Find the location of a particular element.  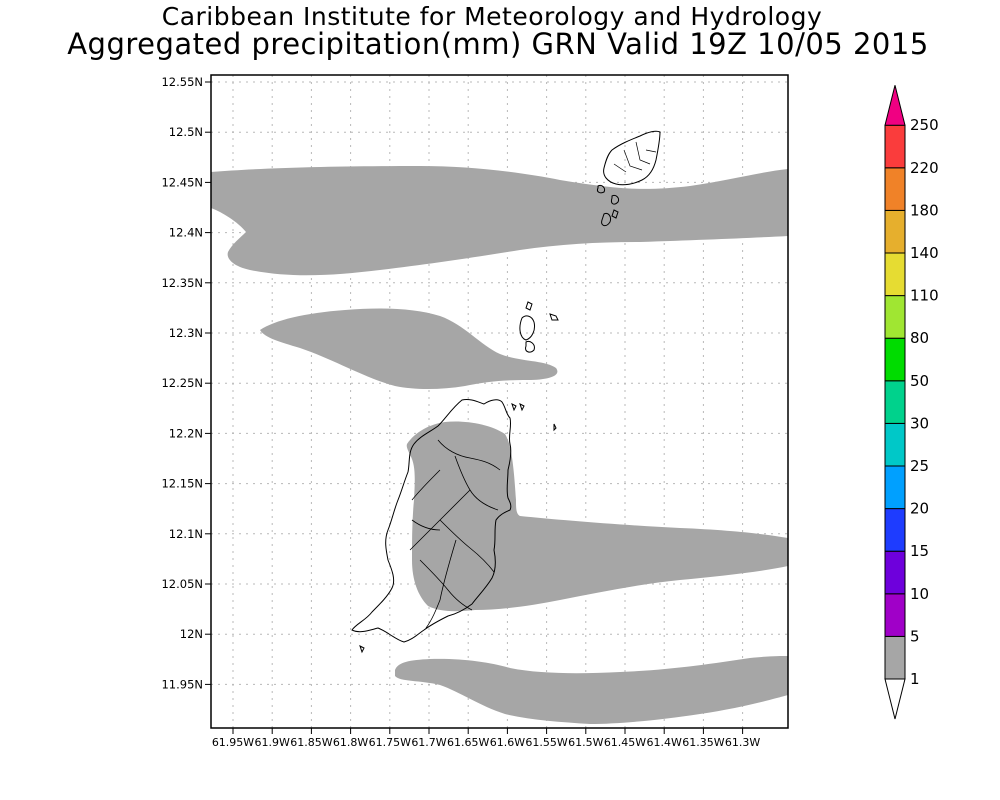

colorbar-label: 80 is located at coordinates (919, 338).